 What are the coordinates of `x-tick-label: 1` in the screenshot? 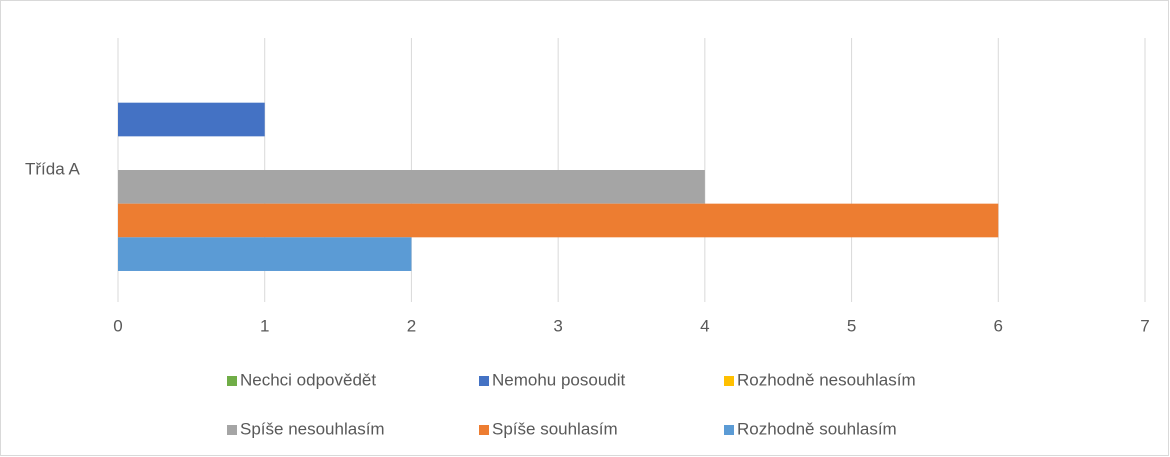 It's located at (264, 325).